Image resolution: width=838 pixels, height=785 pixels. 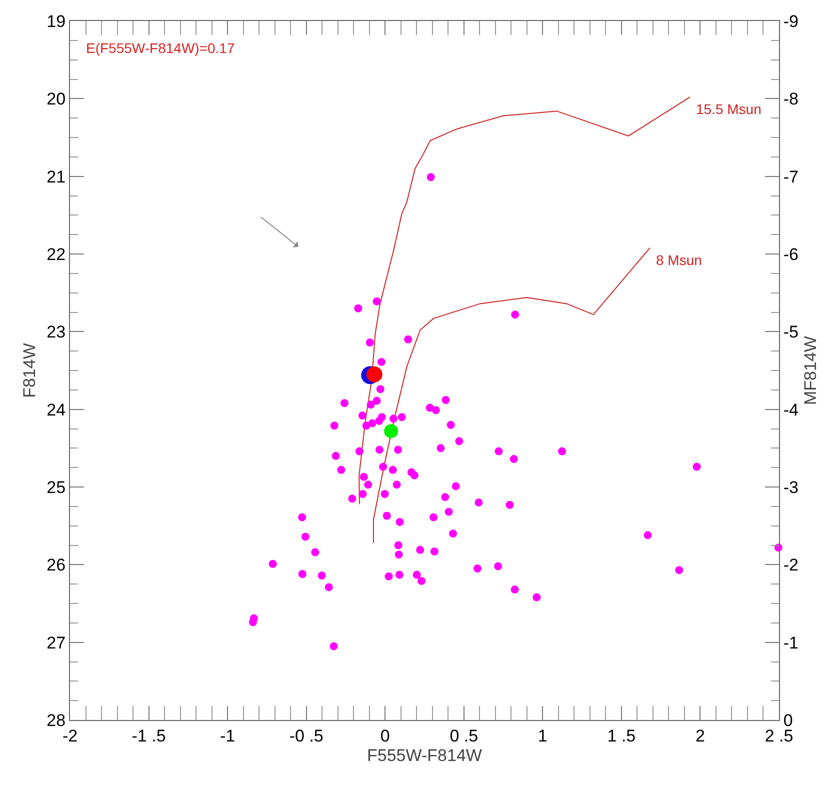 I want to click on y-tick-label: 24, so click(x=56, y=410).